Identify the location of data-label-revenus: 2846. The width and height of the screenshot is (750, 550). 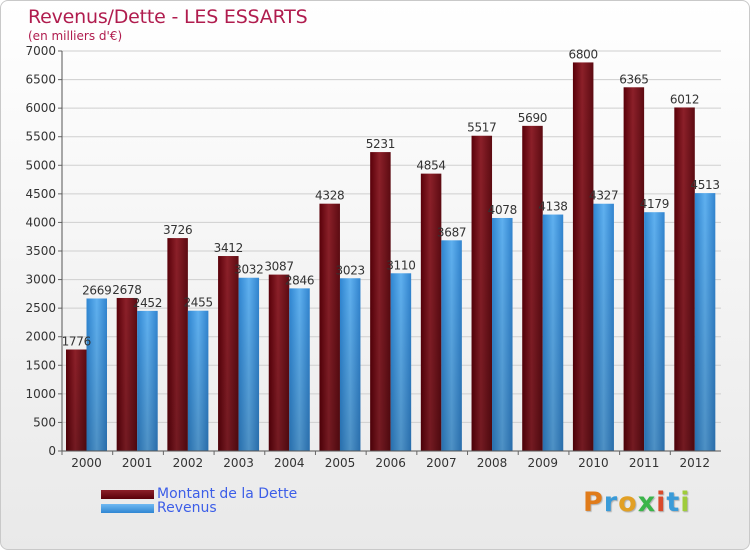
(299, 280).